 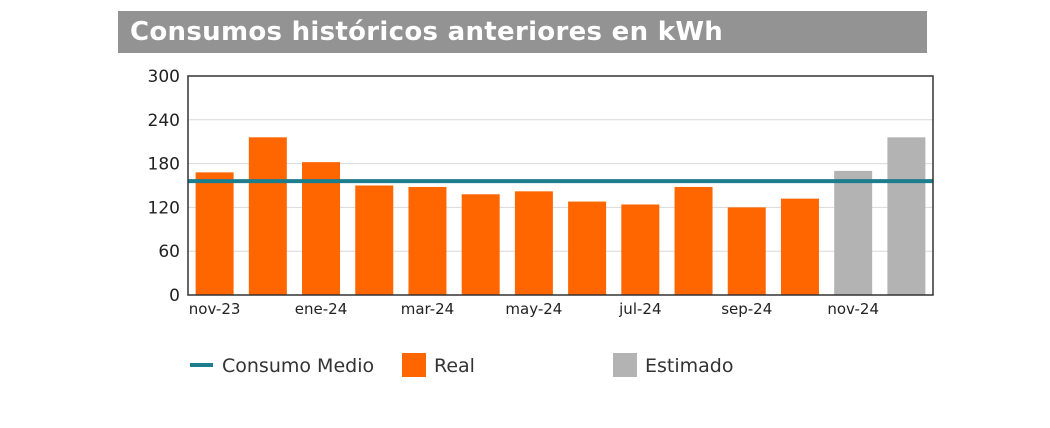 I want to click on chart-title-bar: Consumos históricos anteriores en kWh, so click(x=522, y=32).